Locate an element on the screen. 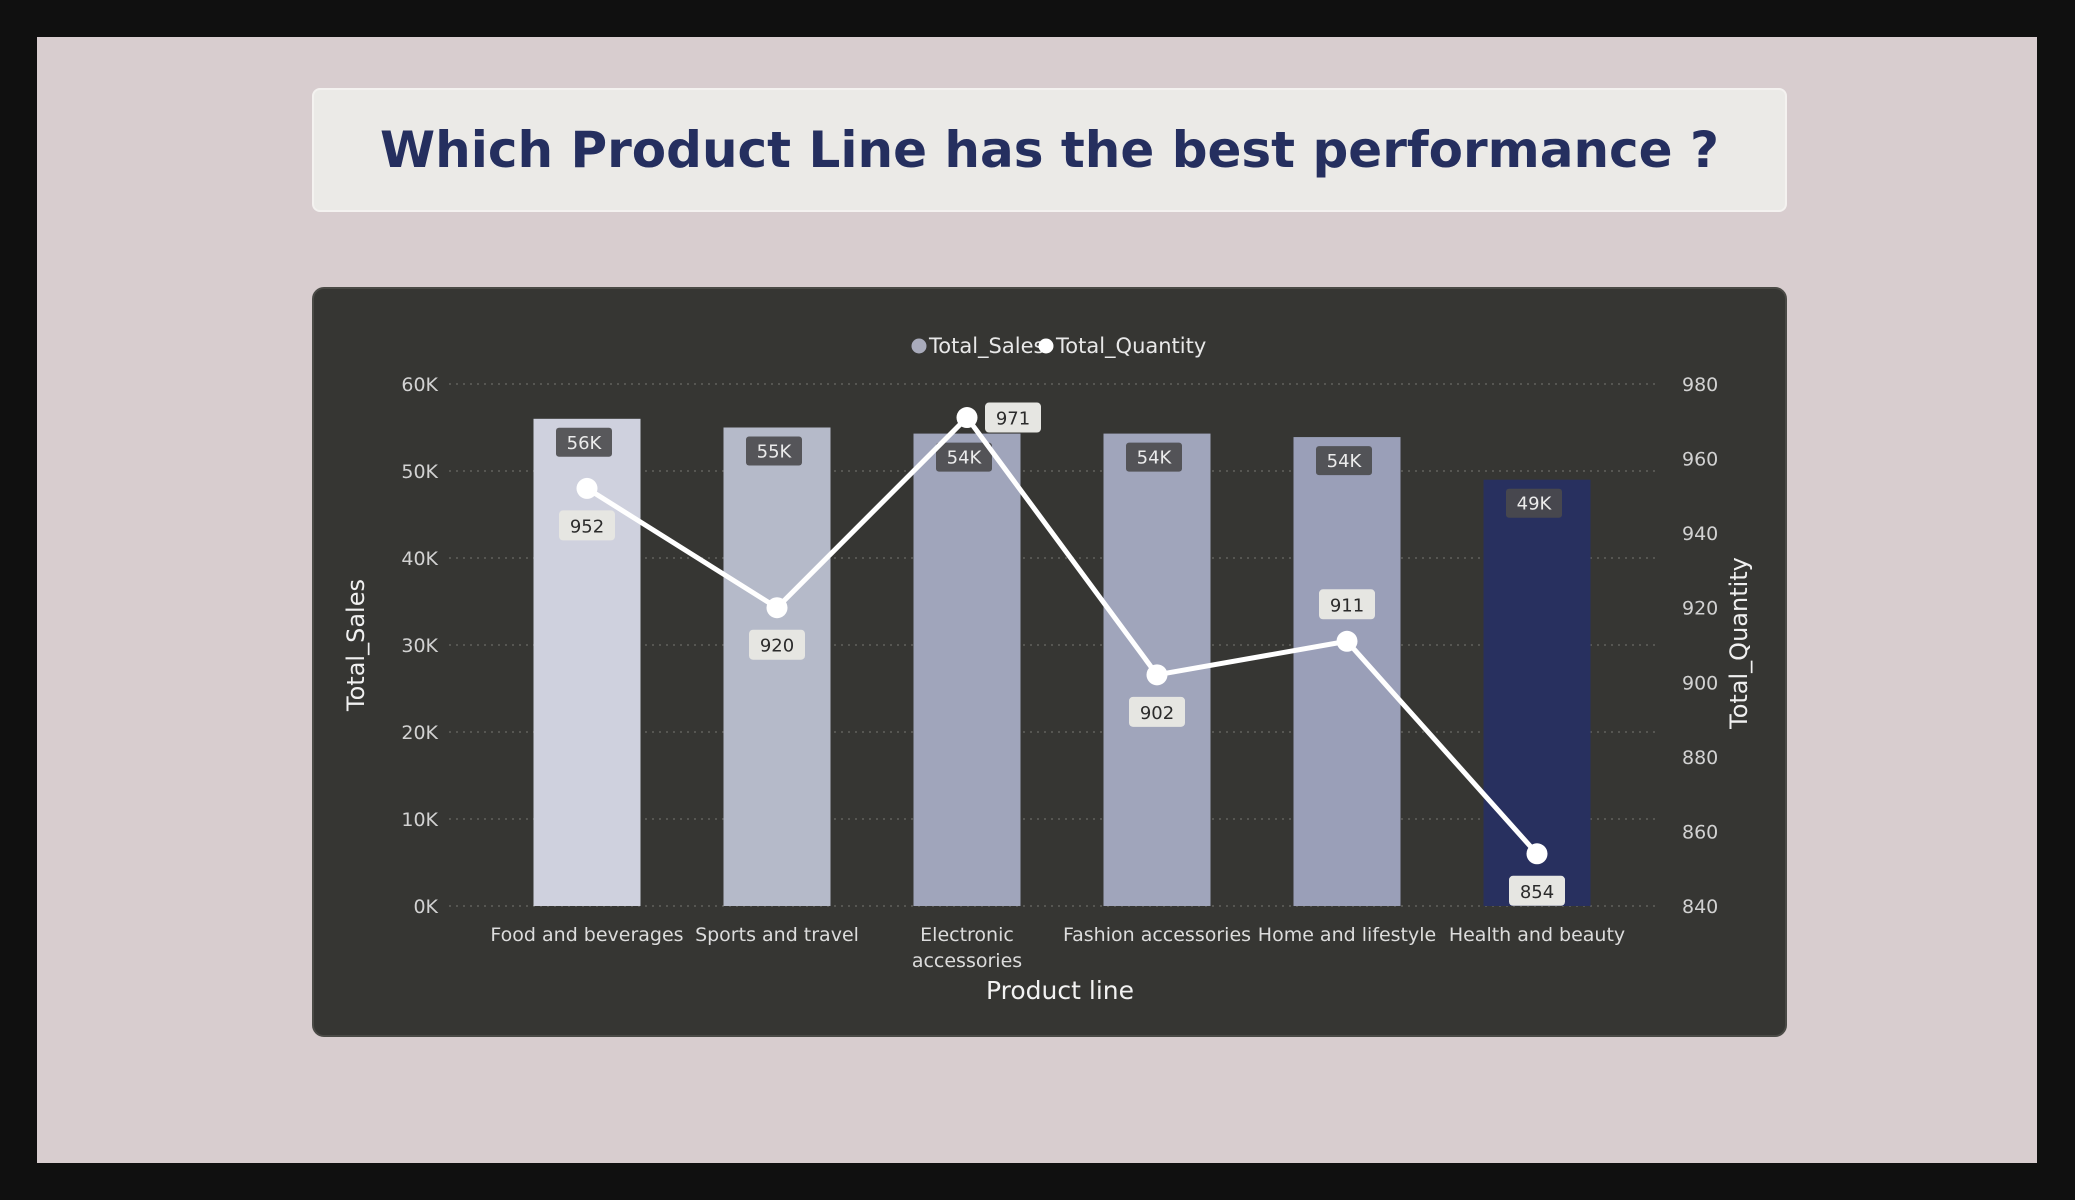 The height and width of the screenshot is (1200, 2075). x-tick-label: accessories is located at coordinates (967, 961).